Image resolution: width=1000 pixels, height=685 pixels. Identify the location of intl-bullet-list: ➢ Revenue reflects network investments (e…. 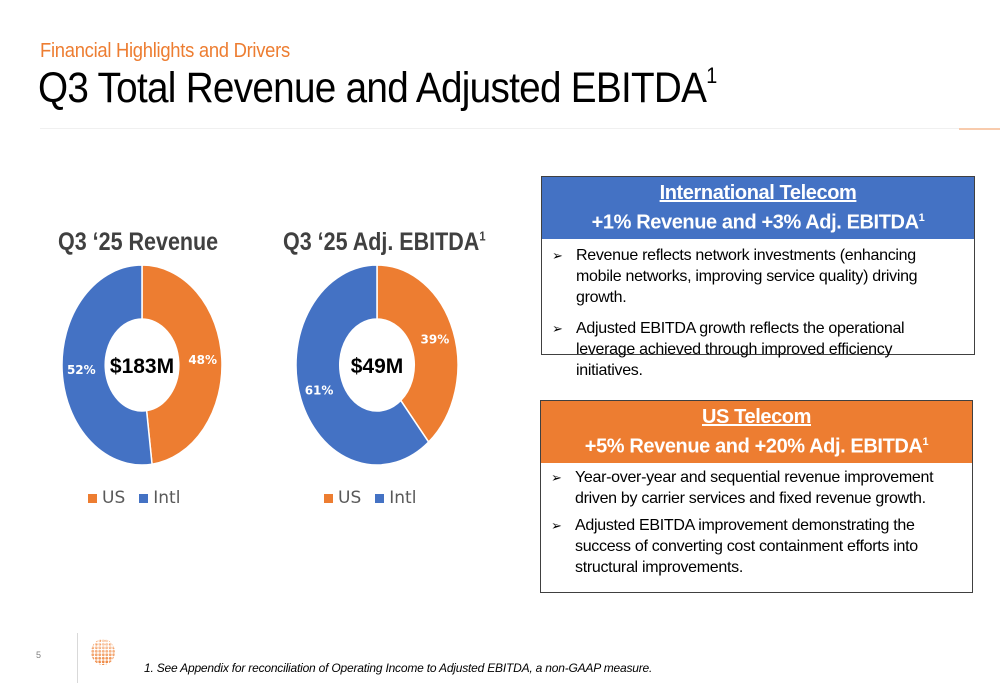
(758, 317).